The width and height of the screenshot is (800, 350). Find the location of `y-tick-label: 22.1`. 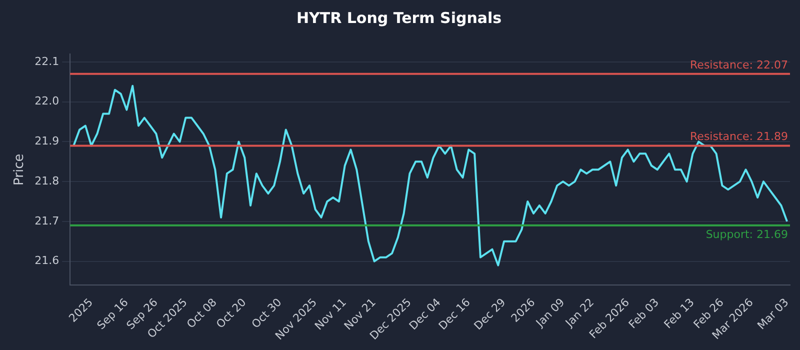

y-tick-label: 22.1 is located at coordinates (47, 61).